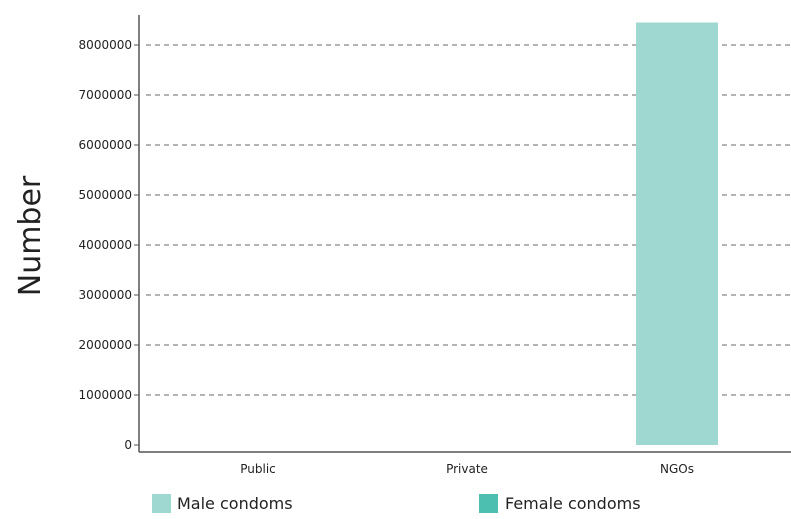 The height and width of the screenshot is (519, 791). I want to click on bar-male-condoms-ngos, so click(677, 233).